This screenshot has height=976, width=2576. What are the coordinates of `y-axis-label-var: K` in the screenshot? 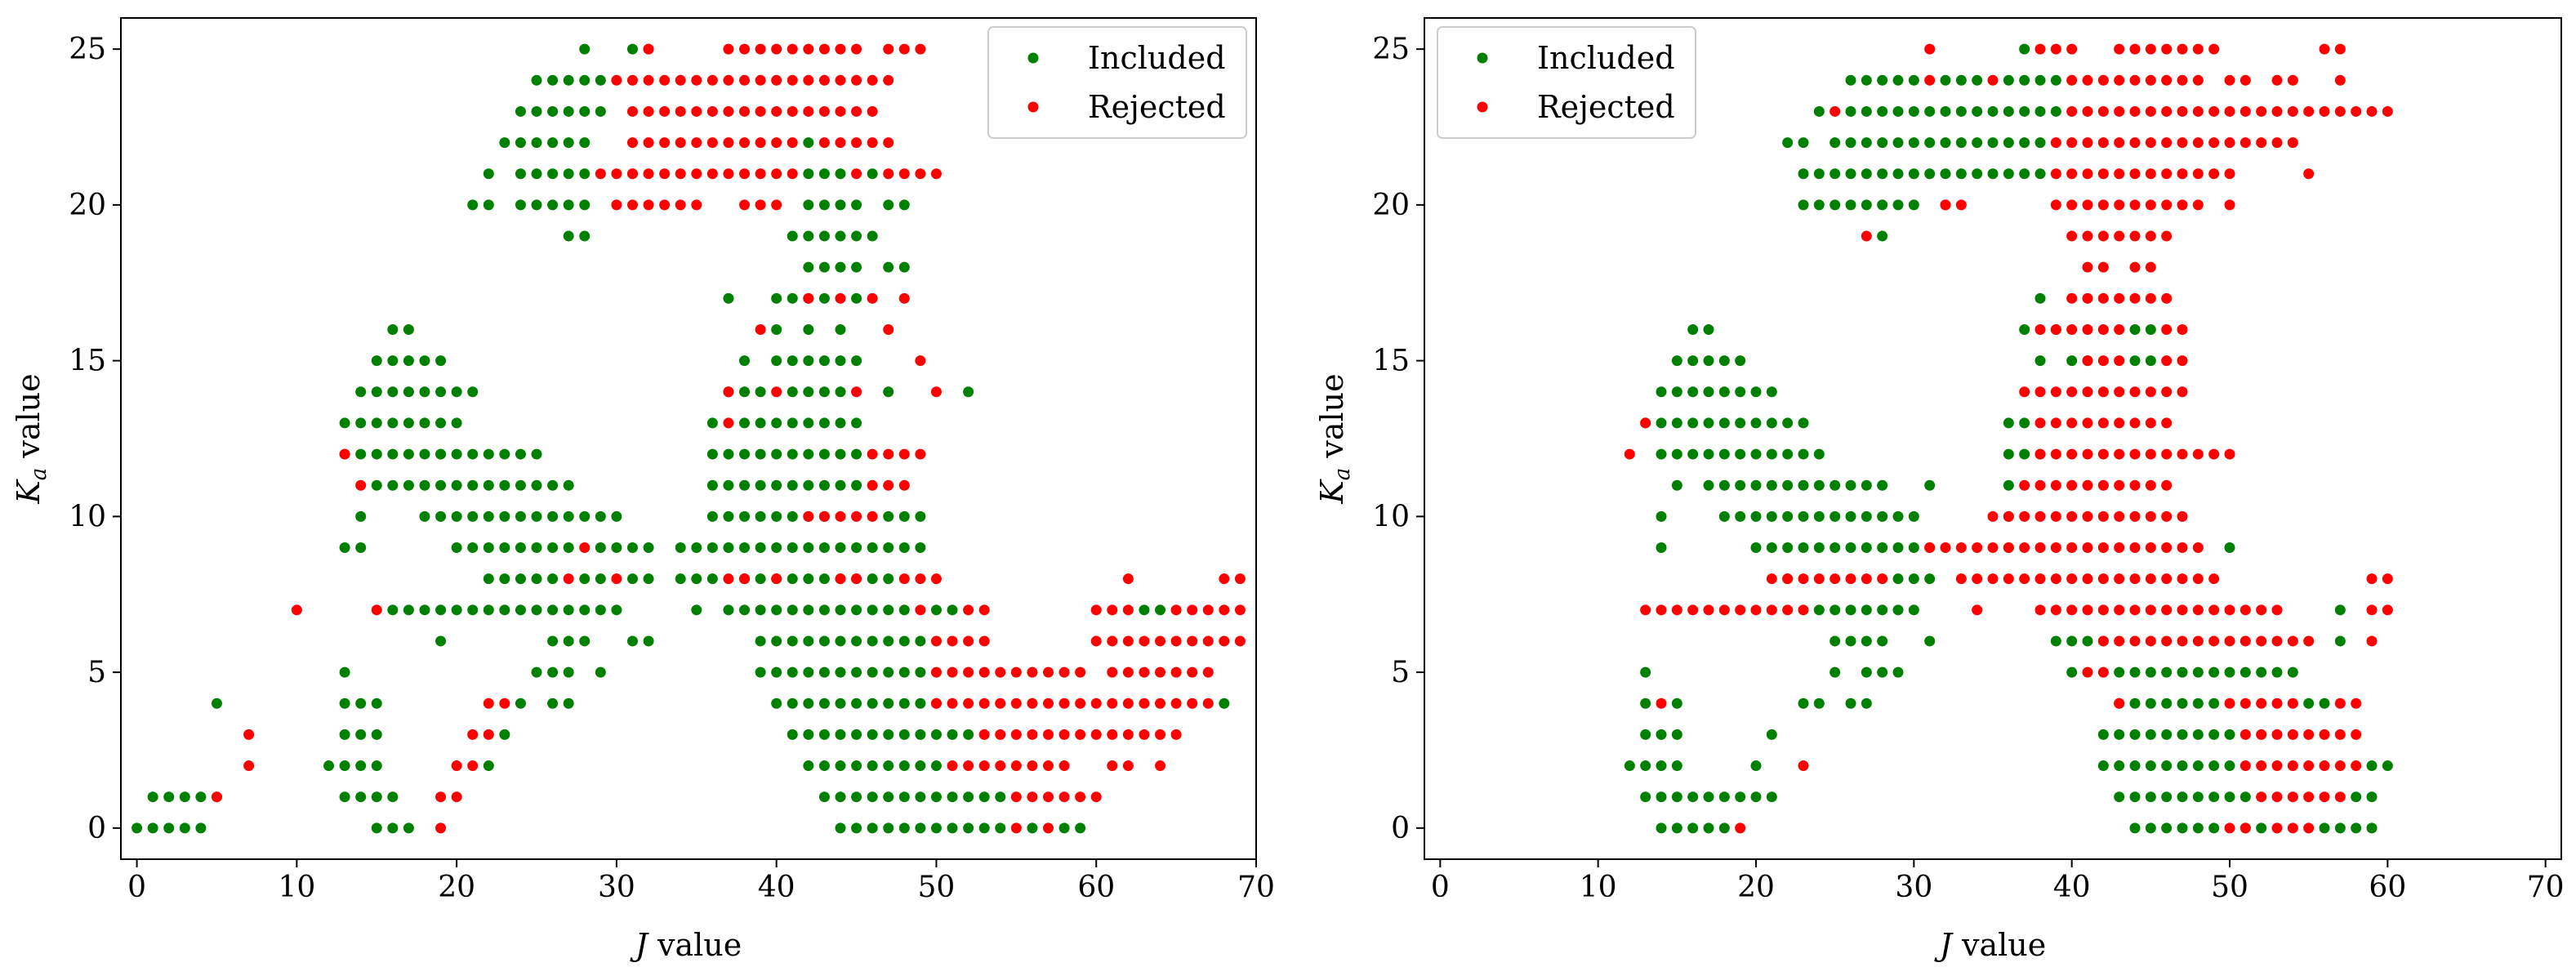 It's located at (29, 492).